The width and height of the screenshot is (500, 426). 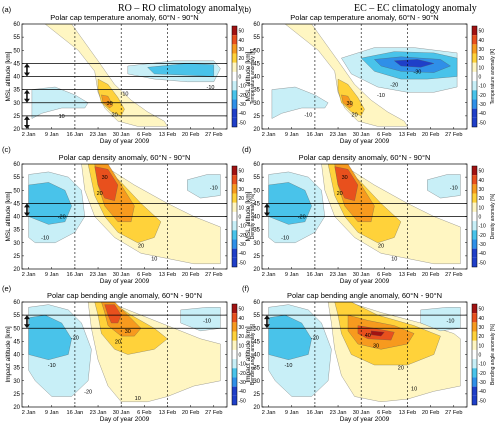 What do you see at coordinates (361, 135) in the screenshot?
I see `x-tick-label: 30 Jan` at bounding box center [361, 135].